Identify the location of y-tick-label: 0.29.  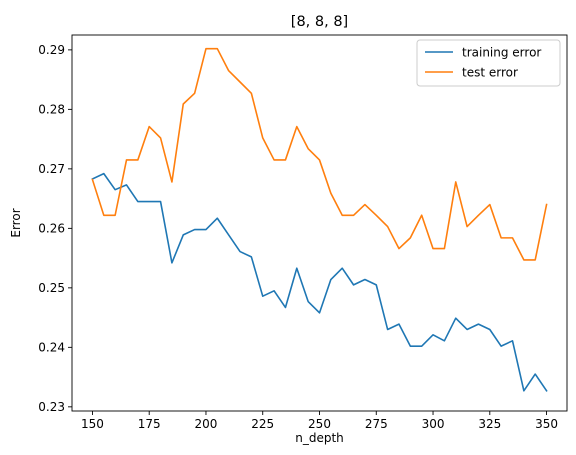
(51, 50).